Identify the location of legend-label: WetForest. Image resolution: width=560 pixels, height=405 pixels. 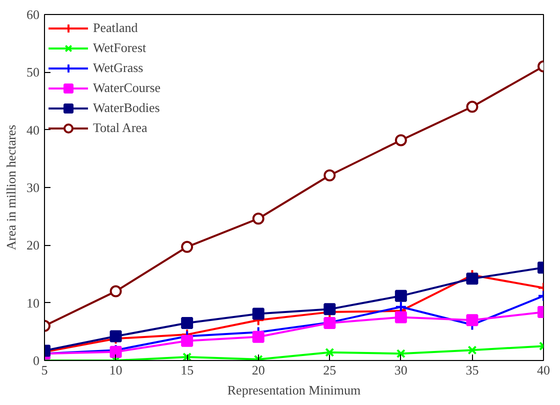
(119, 48).